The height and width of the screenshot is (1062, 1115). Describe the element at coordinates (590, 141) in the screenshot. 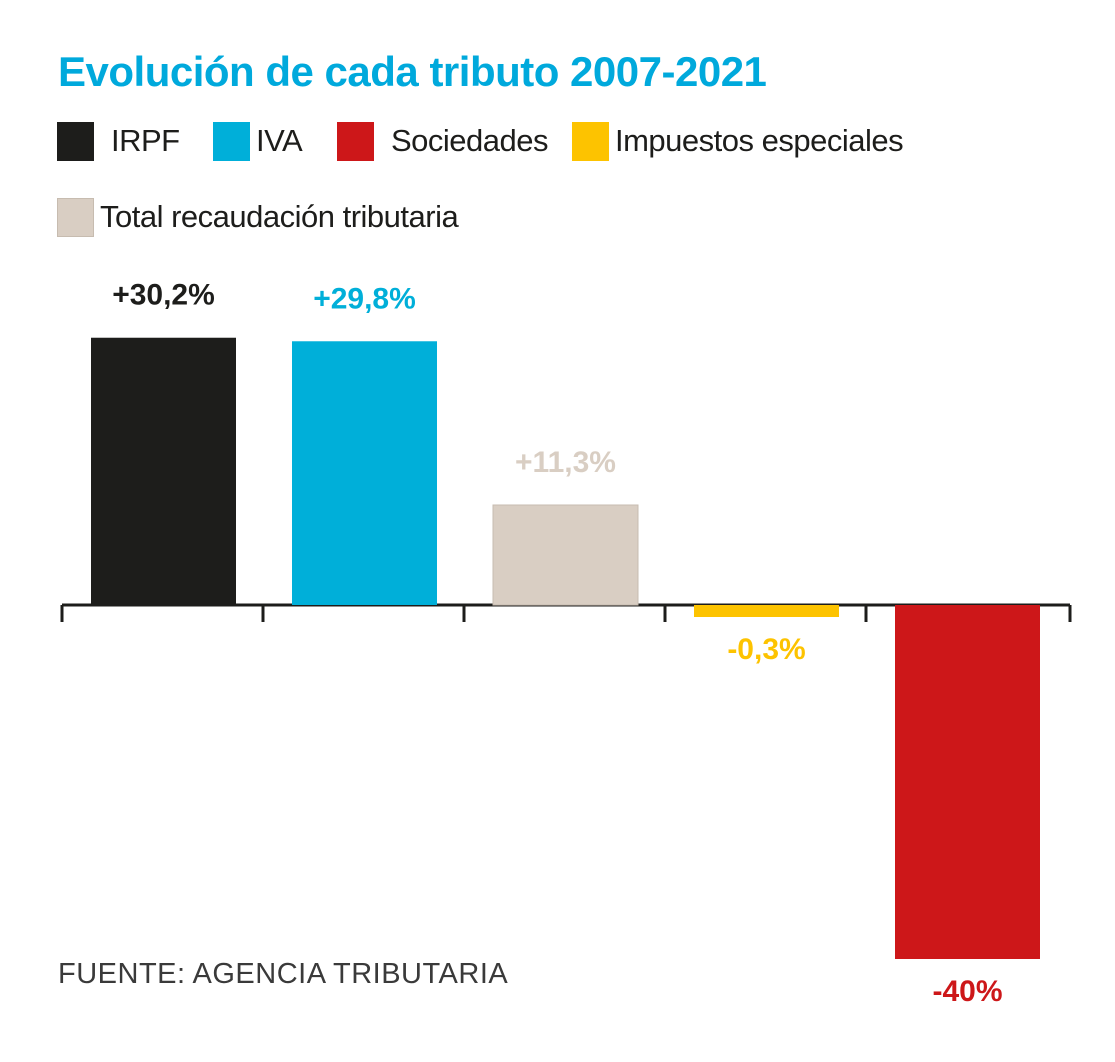

I see `legend-swatch-impuestos-especiales` at that location.